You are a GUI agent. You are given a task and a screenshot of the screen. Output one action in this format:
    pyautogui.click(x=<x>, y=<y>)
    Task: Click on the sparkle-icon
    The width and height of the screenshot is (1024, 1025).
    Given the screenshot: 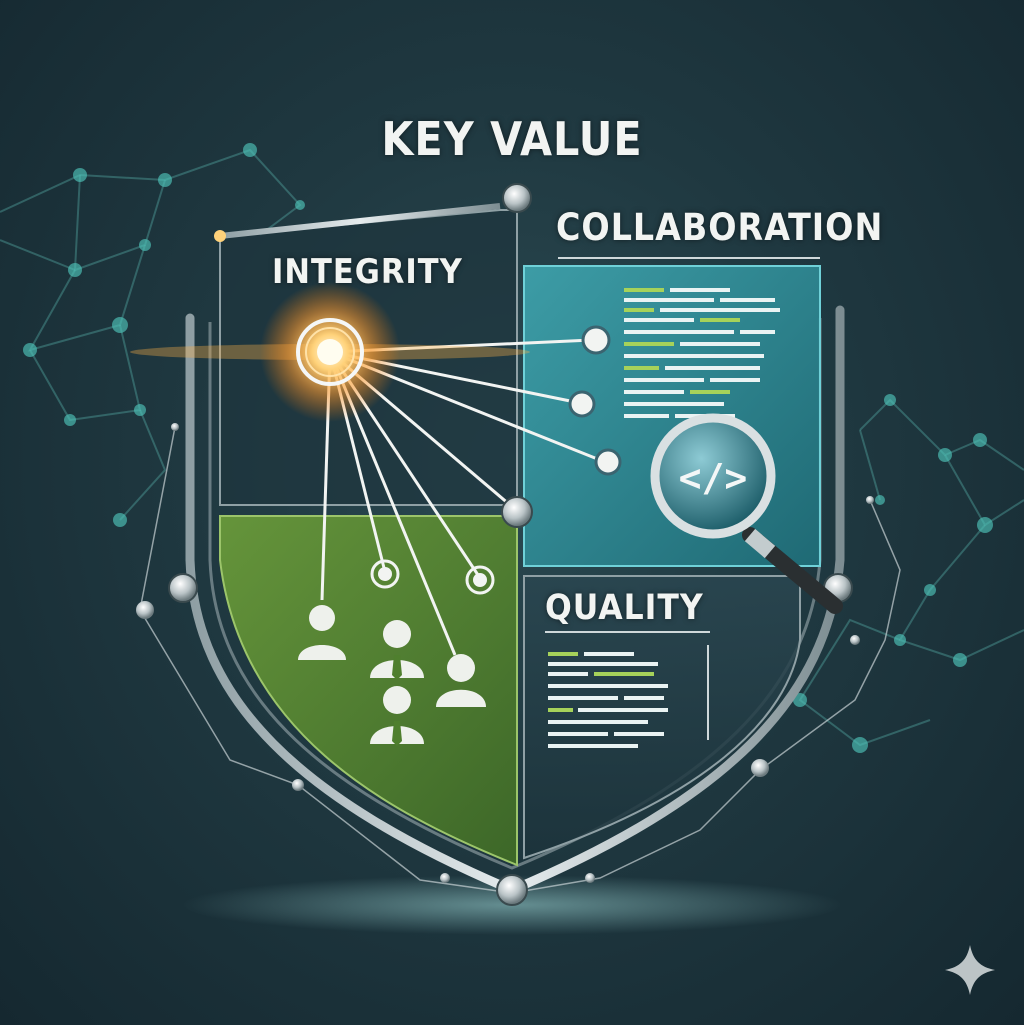 What is the action you would take?
    pyautogui.click(x=970, y=970)
    